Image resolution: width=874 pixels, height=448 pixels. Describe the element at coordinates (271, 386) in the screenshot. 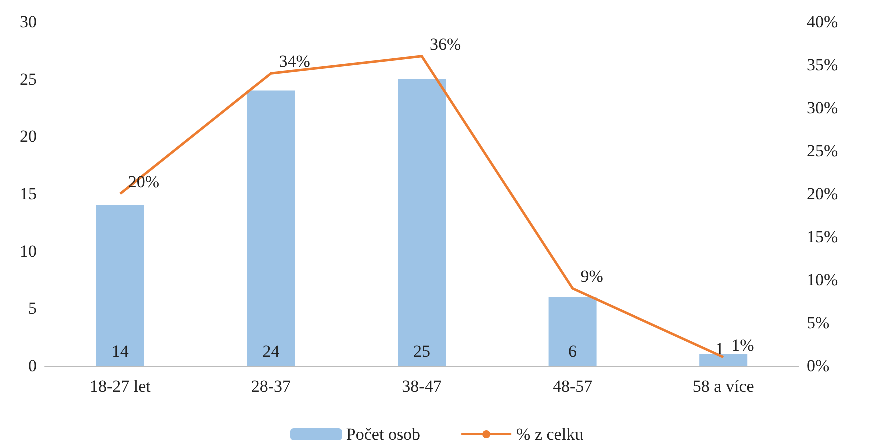

I see `x-tick-label: 28-37` at that location.